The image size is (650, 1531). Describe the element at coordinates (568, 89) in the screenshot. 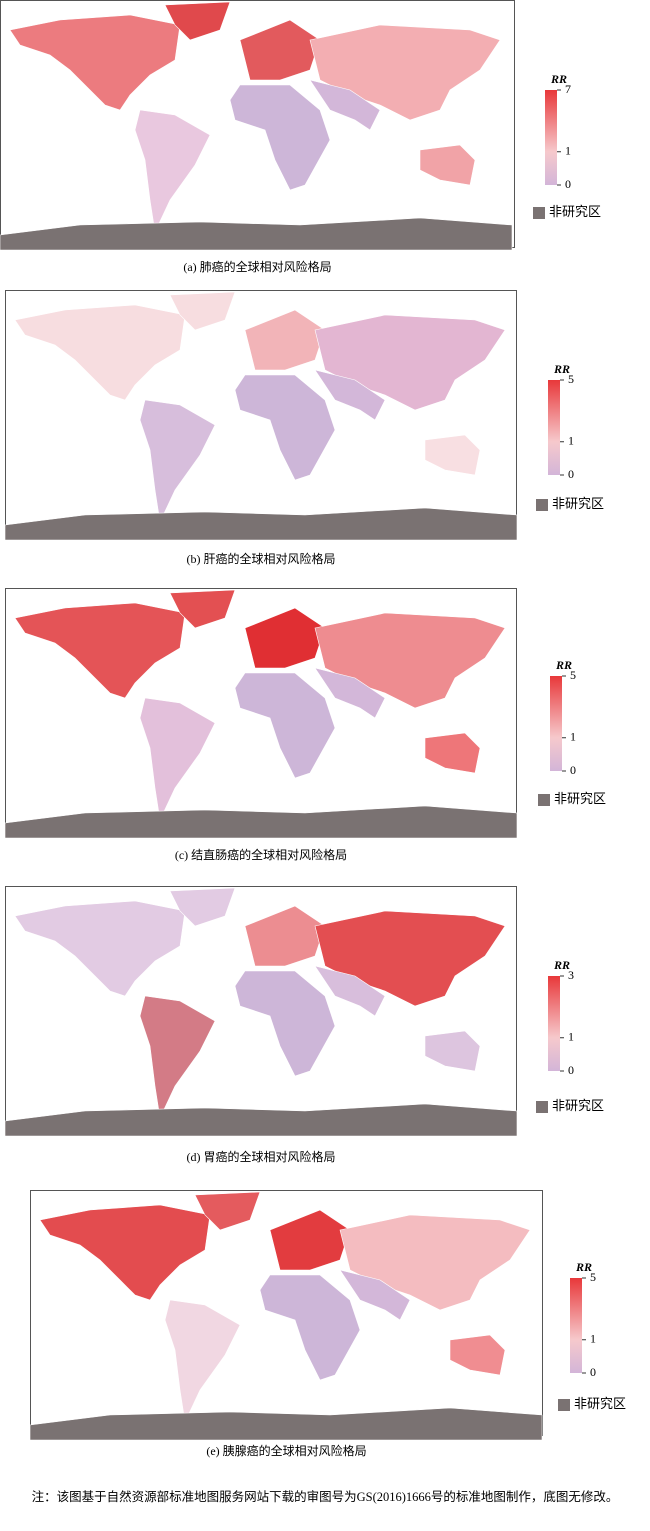

I see `legend-tick-label: 7` at that location.